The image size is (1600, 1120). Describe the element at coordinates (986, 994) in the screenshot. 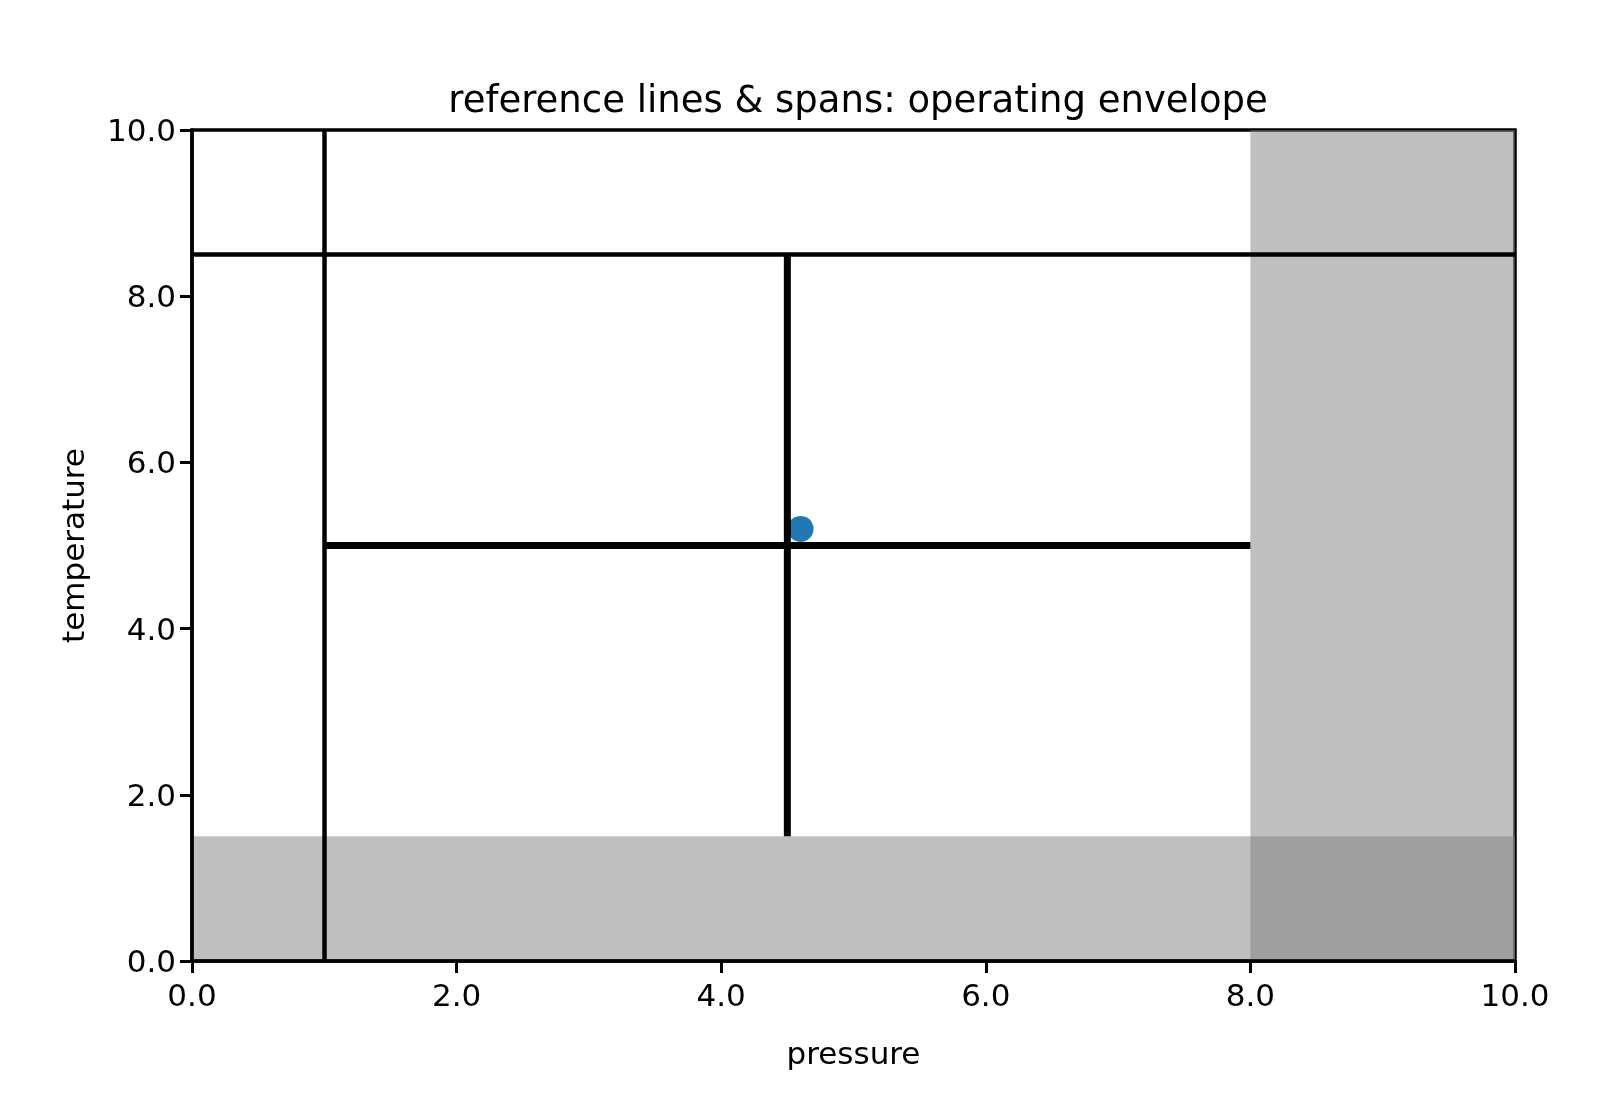

I see `x-tick-label: 6.0` at that location.